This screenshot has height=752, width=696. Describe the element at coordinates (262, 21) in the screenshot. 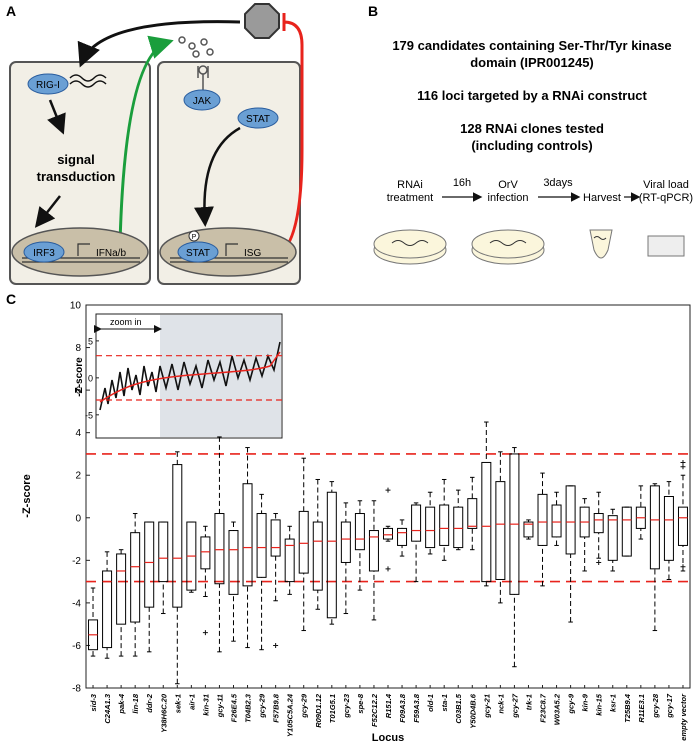

I see `virus-icon` at that location.